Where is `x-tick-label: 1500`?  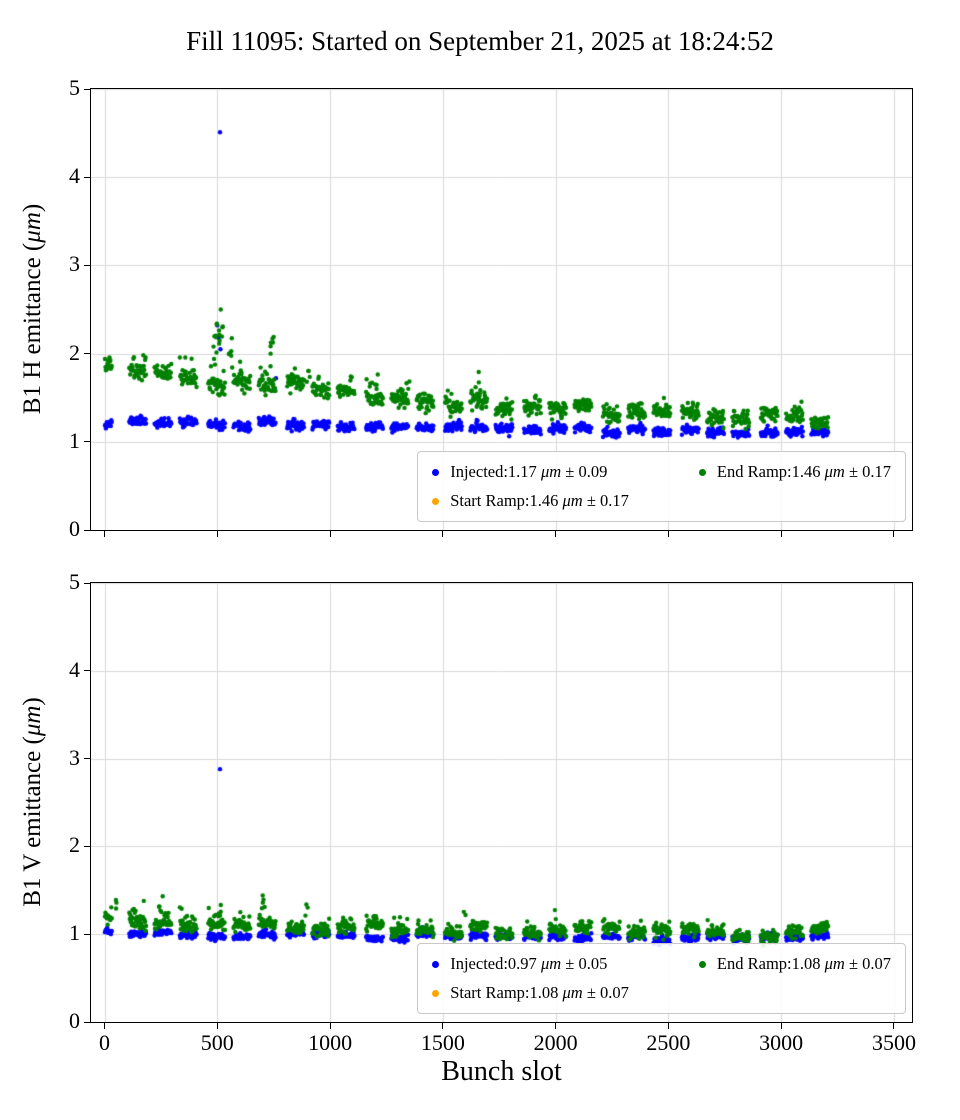
x-tick-label: 1500 is located at coordinates (442, 1042).